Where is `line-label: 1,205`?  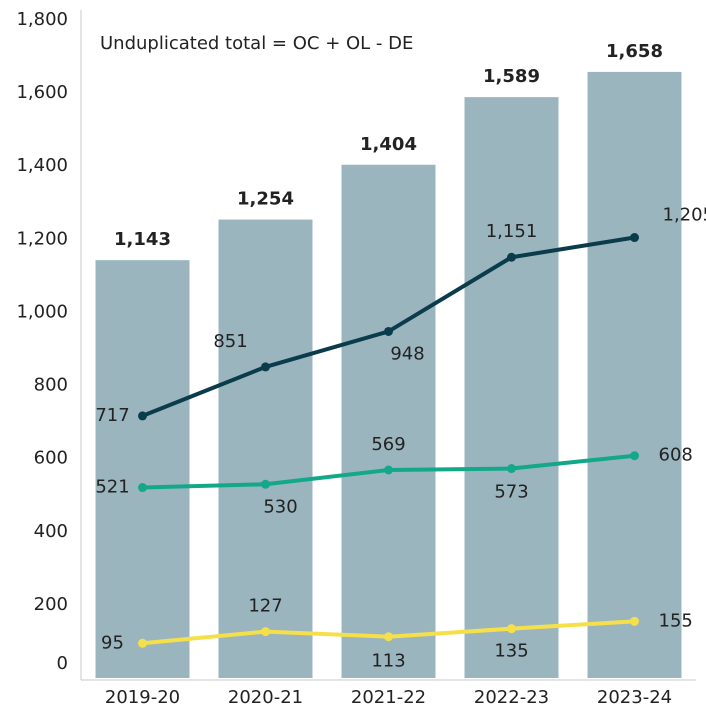
line-label: 1,205 is located at coordinates (684, 215).